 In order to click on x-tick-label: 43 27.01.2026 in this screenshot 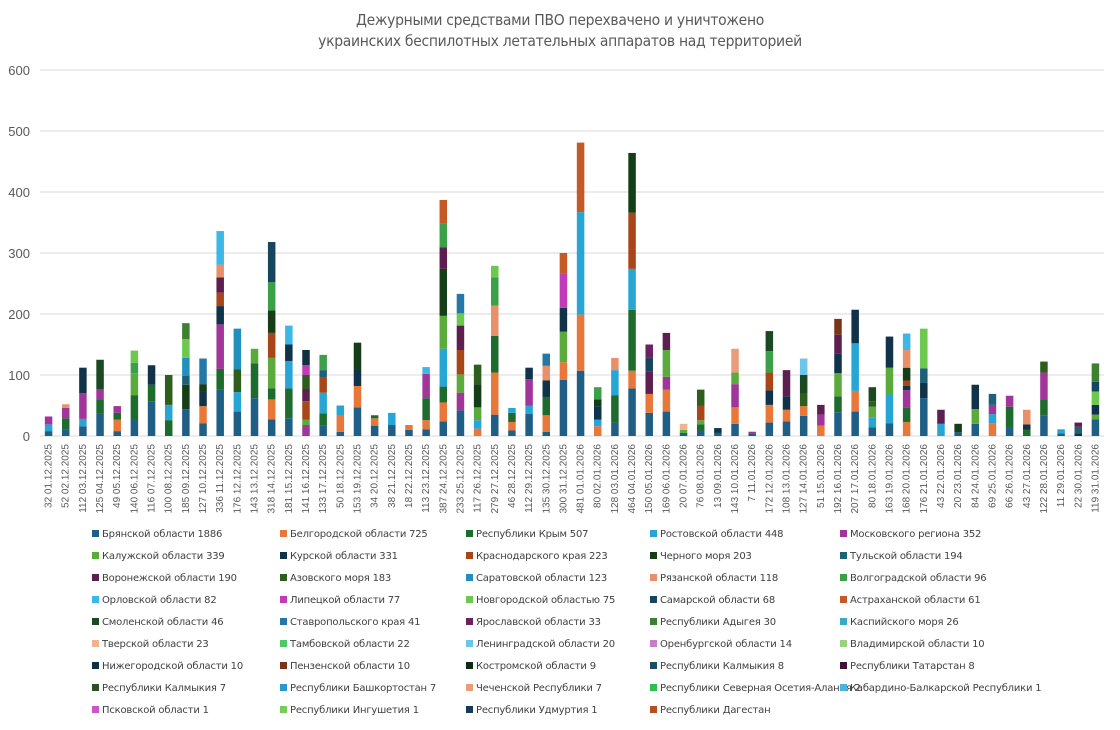, I will do `click(1027, 476)`.